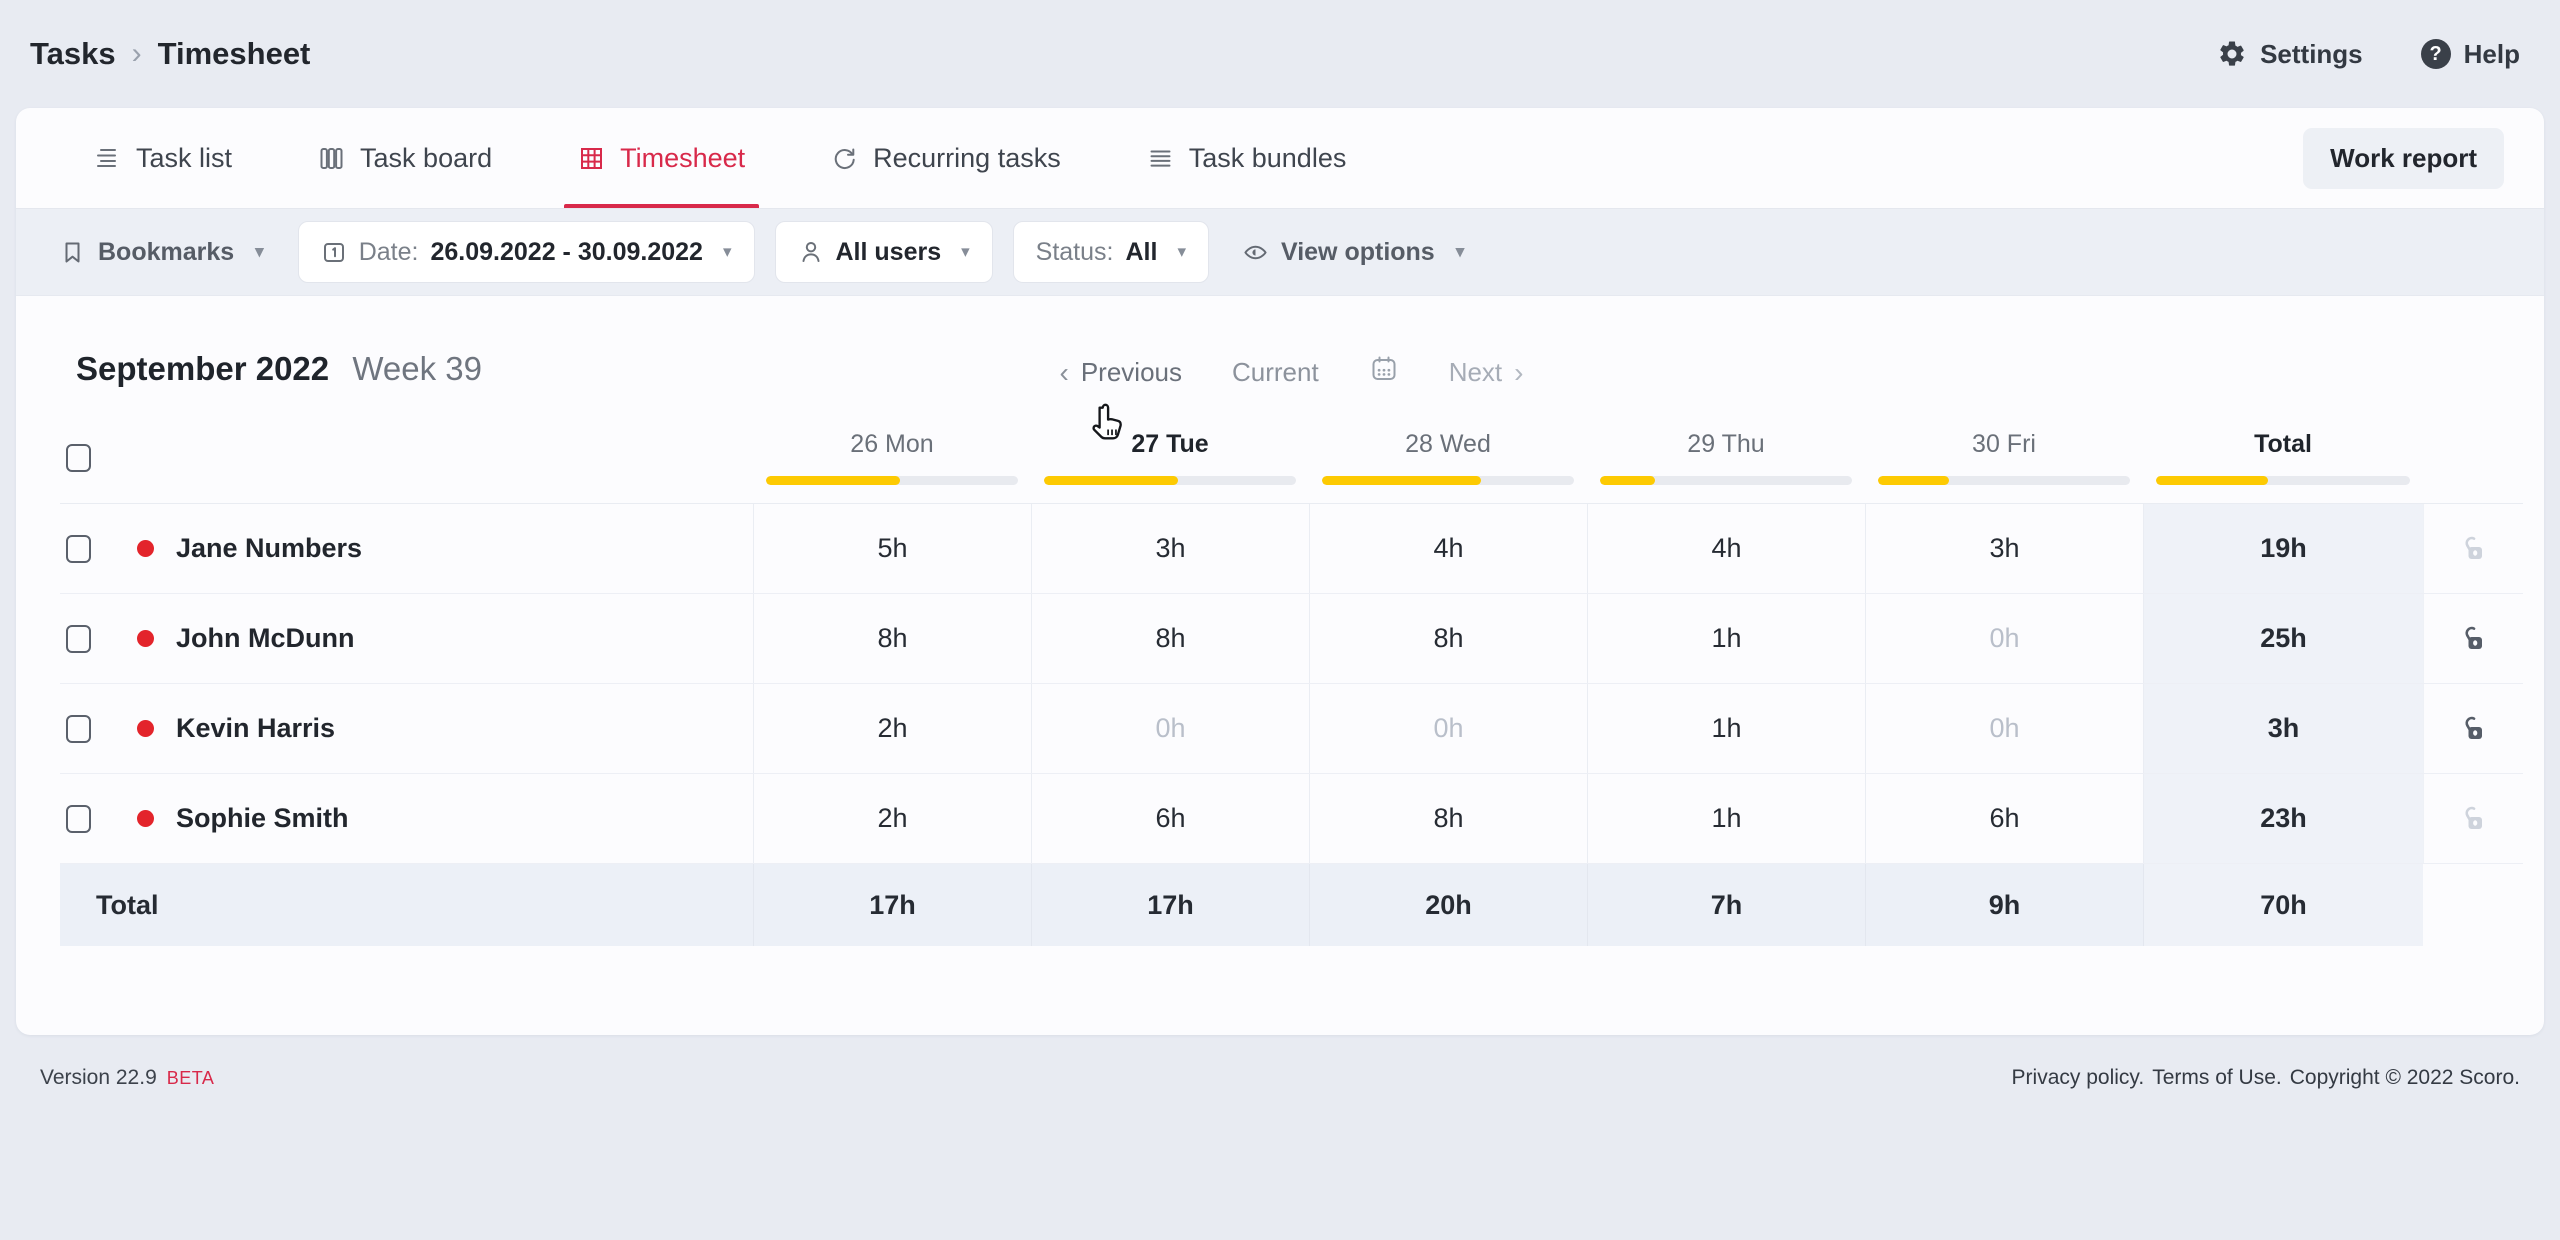  Describe the element at coordinates (1291, 467) in the screenshot. I see `table-header: 26 Mon 27 Tue 28 Wed 29 Thu 30 Fri` at that location.